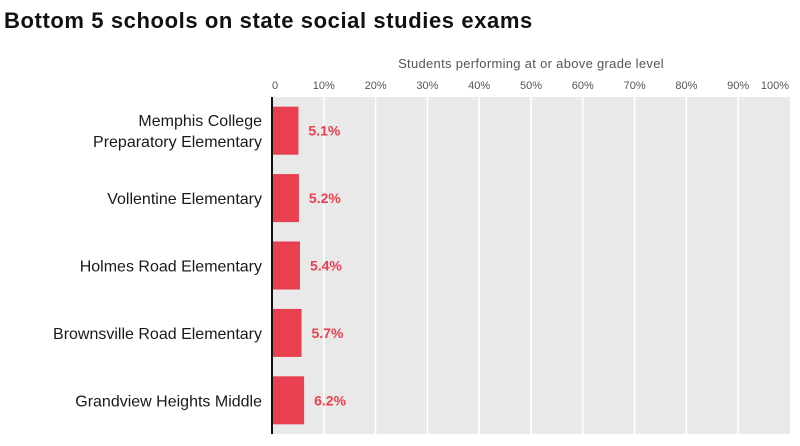 This screenshot has height=446, width=800. What do you see at coordinates (738, 86) in the screenshot?
I see `x-tick-label: 90%` at bounding box center [738, 86].